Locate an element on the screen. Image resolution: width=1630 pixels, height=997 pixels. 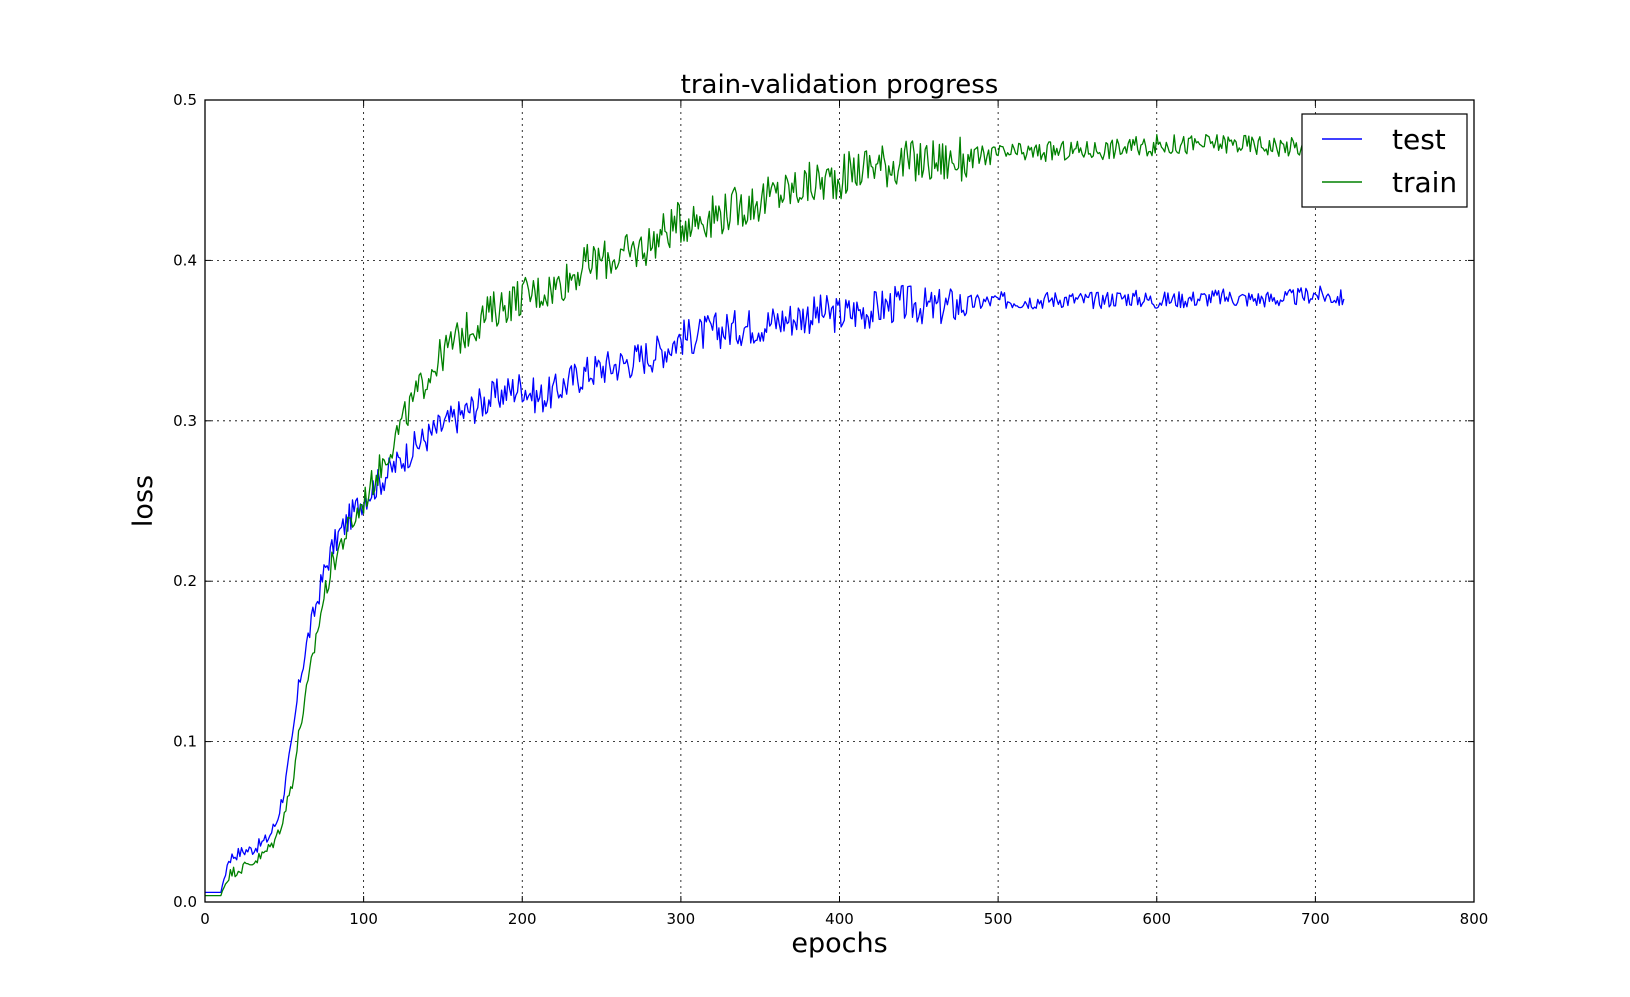
x-tick-label: 100 is located at coordinates (363, 919).